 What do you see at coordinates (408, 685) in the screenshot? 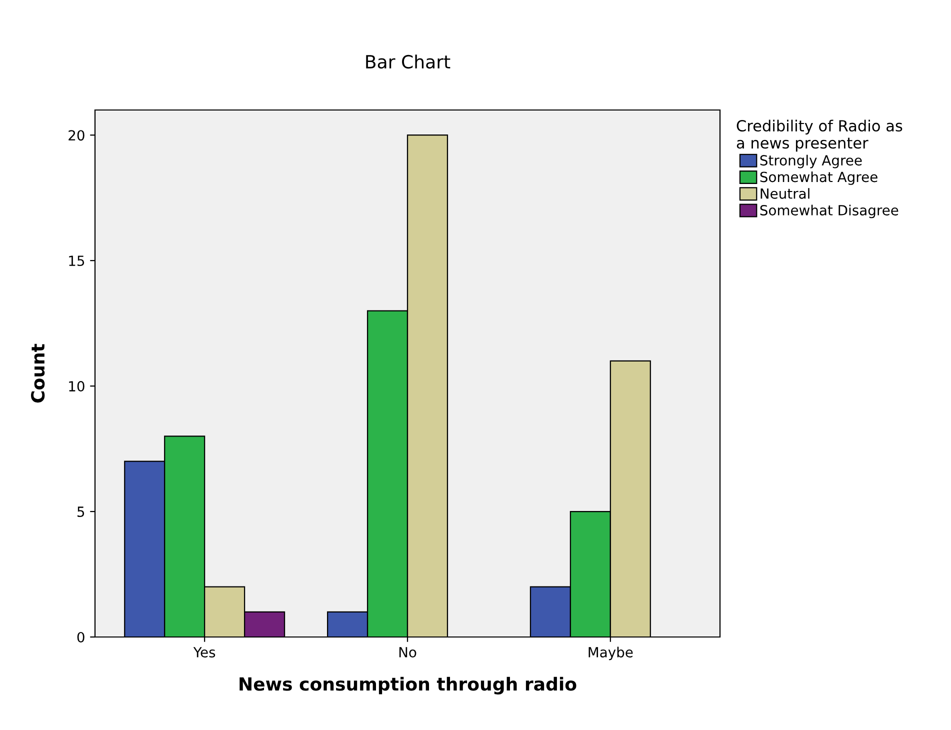
I see `x-axis-title: News consumption through radio` at bounding box center [408, 685].